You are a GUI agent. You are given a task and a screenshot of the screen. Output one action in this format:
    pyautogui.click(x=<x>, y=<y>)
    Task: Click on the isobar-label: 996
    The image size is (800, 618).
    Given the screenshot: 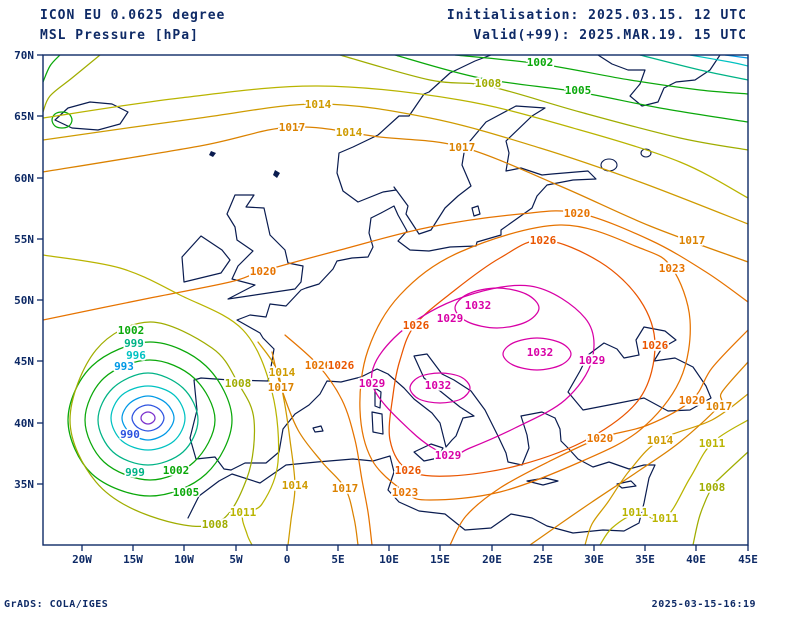 What is the action you would take?
    pyautogui.click(x=136, y=355)
    